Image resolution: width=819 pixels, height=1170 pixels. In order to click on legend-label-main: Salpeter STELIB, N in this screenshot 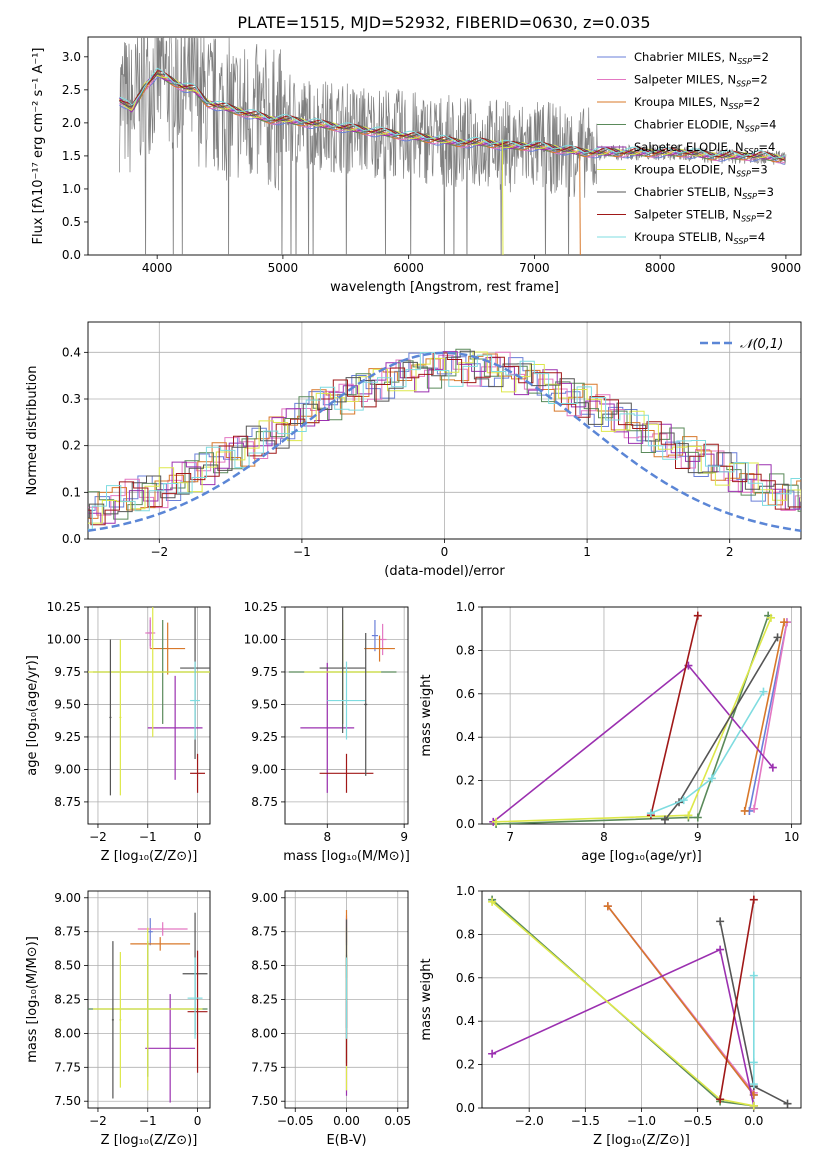, I will do `click(687, 215)`.